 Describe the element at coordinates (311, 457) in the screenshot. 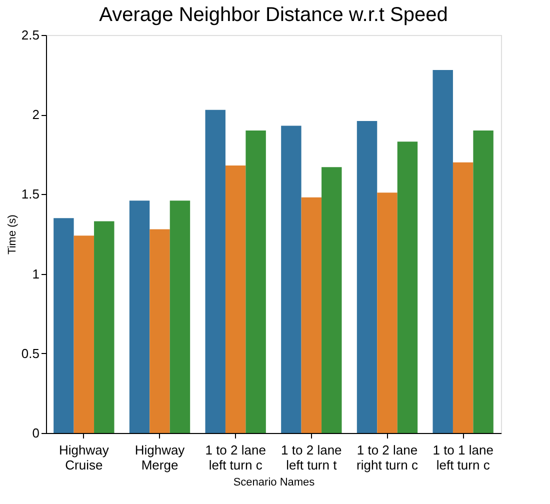

I see `x-tick-label: 1 to 2 lane left turn t` at that location.